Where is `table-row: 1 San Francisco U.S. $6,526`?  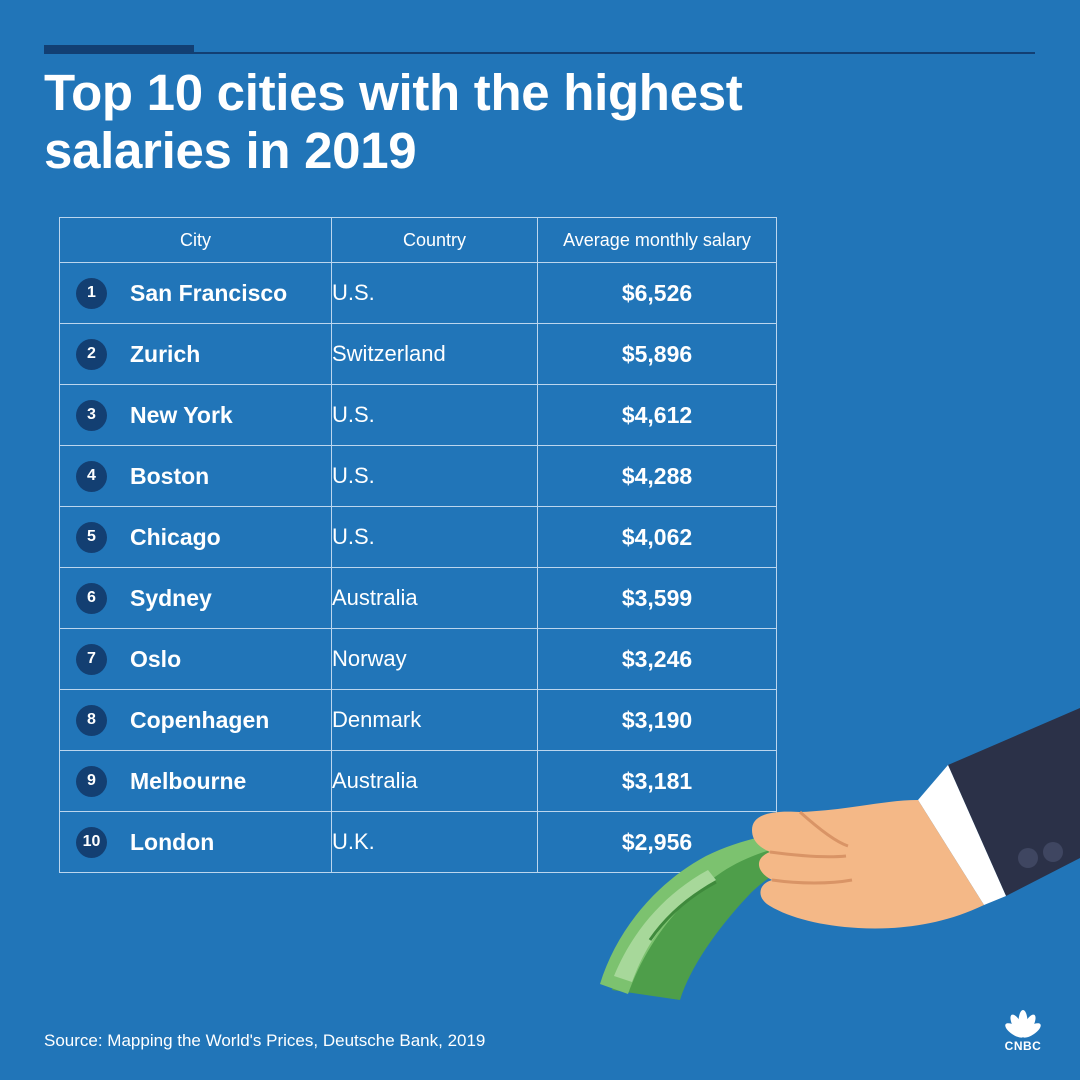
table-row: 1 San Francisco U.S. $6,526 is located at coordinates (418, 293).